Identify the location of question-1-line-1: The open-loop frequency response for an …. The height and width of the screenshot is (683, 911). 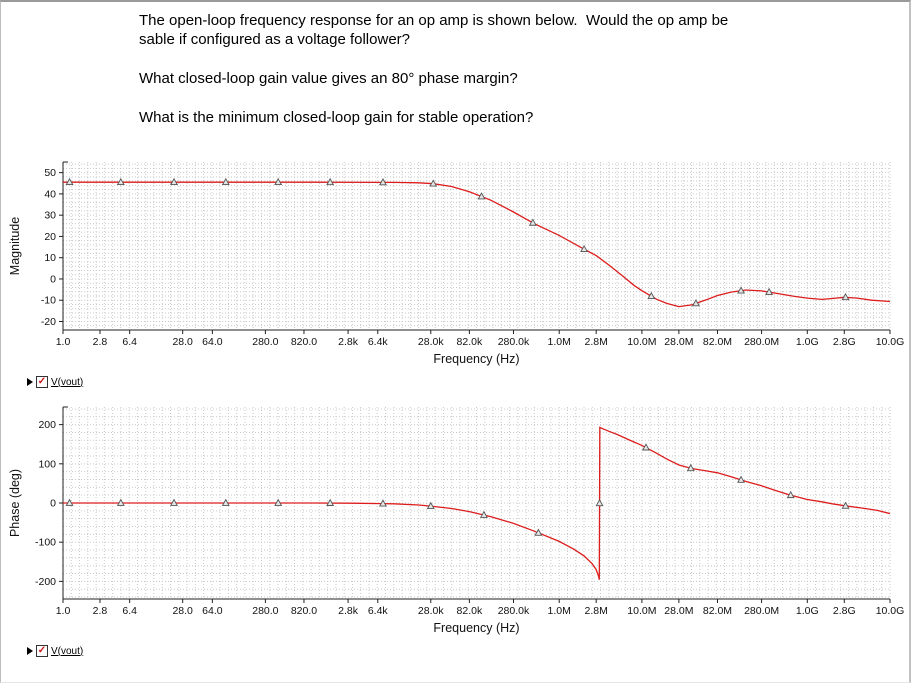
(434, 20).